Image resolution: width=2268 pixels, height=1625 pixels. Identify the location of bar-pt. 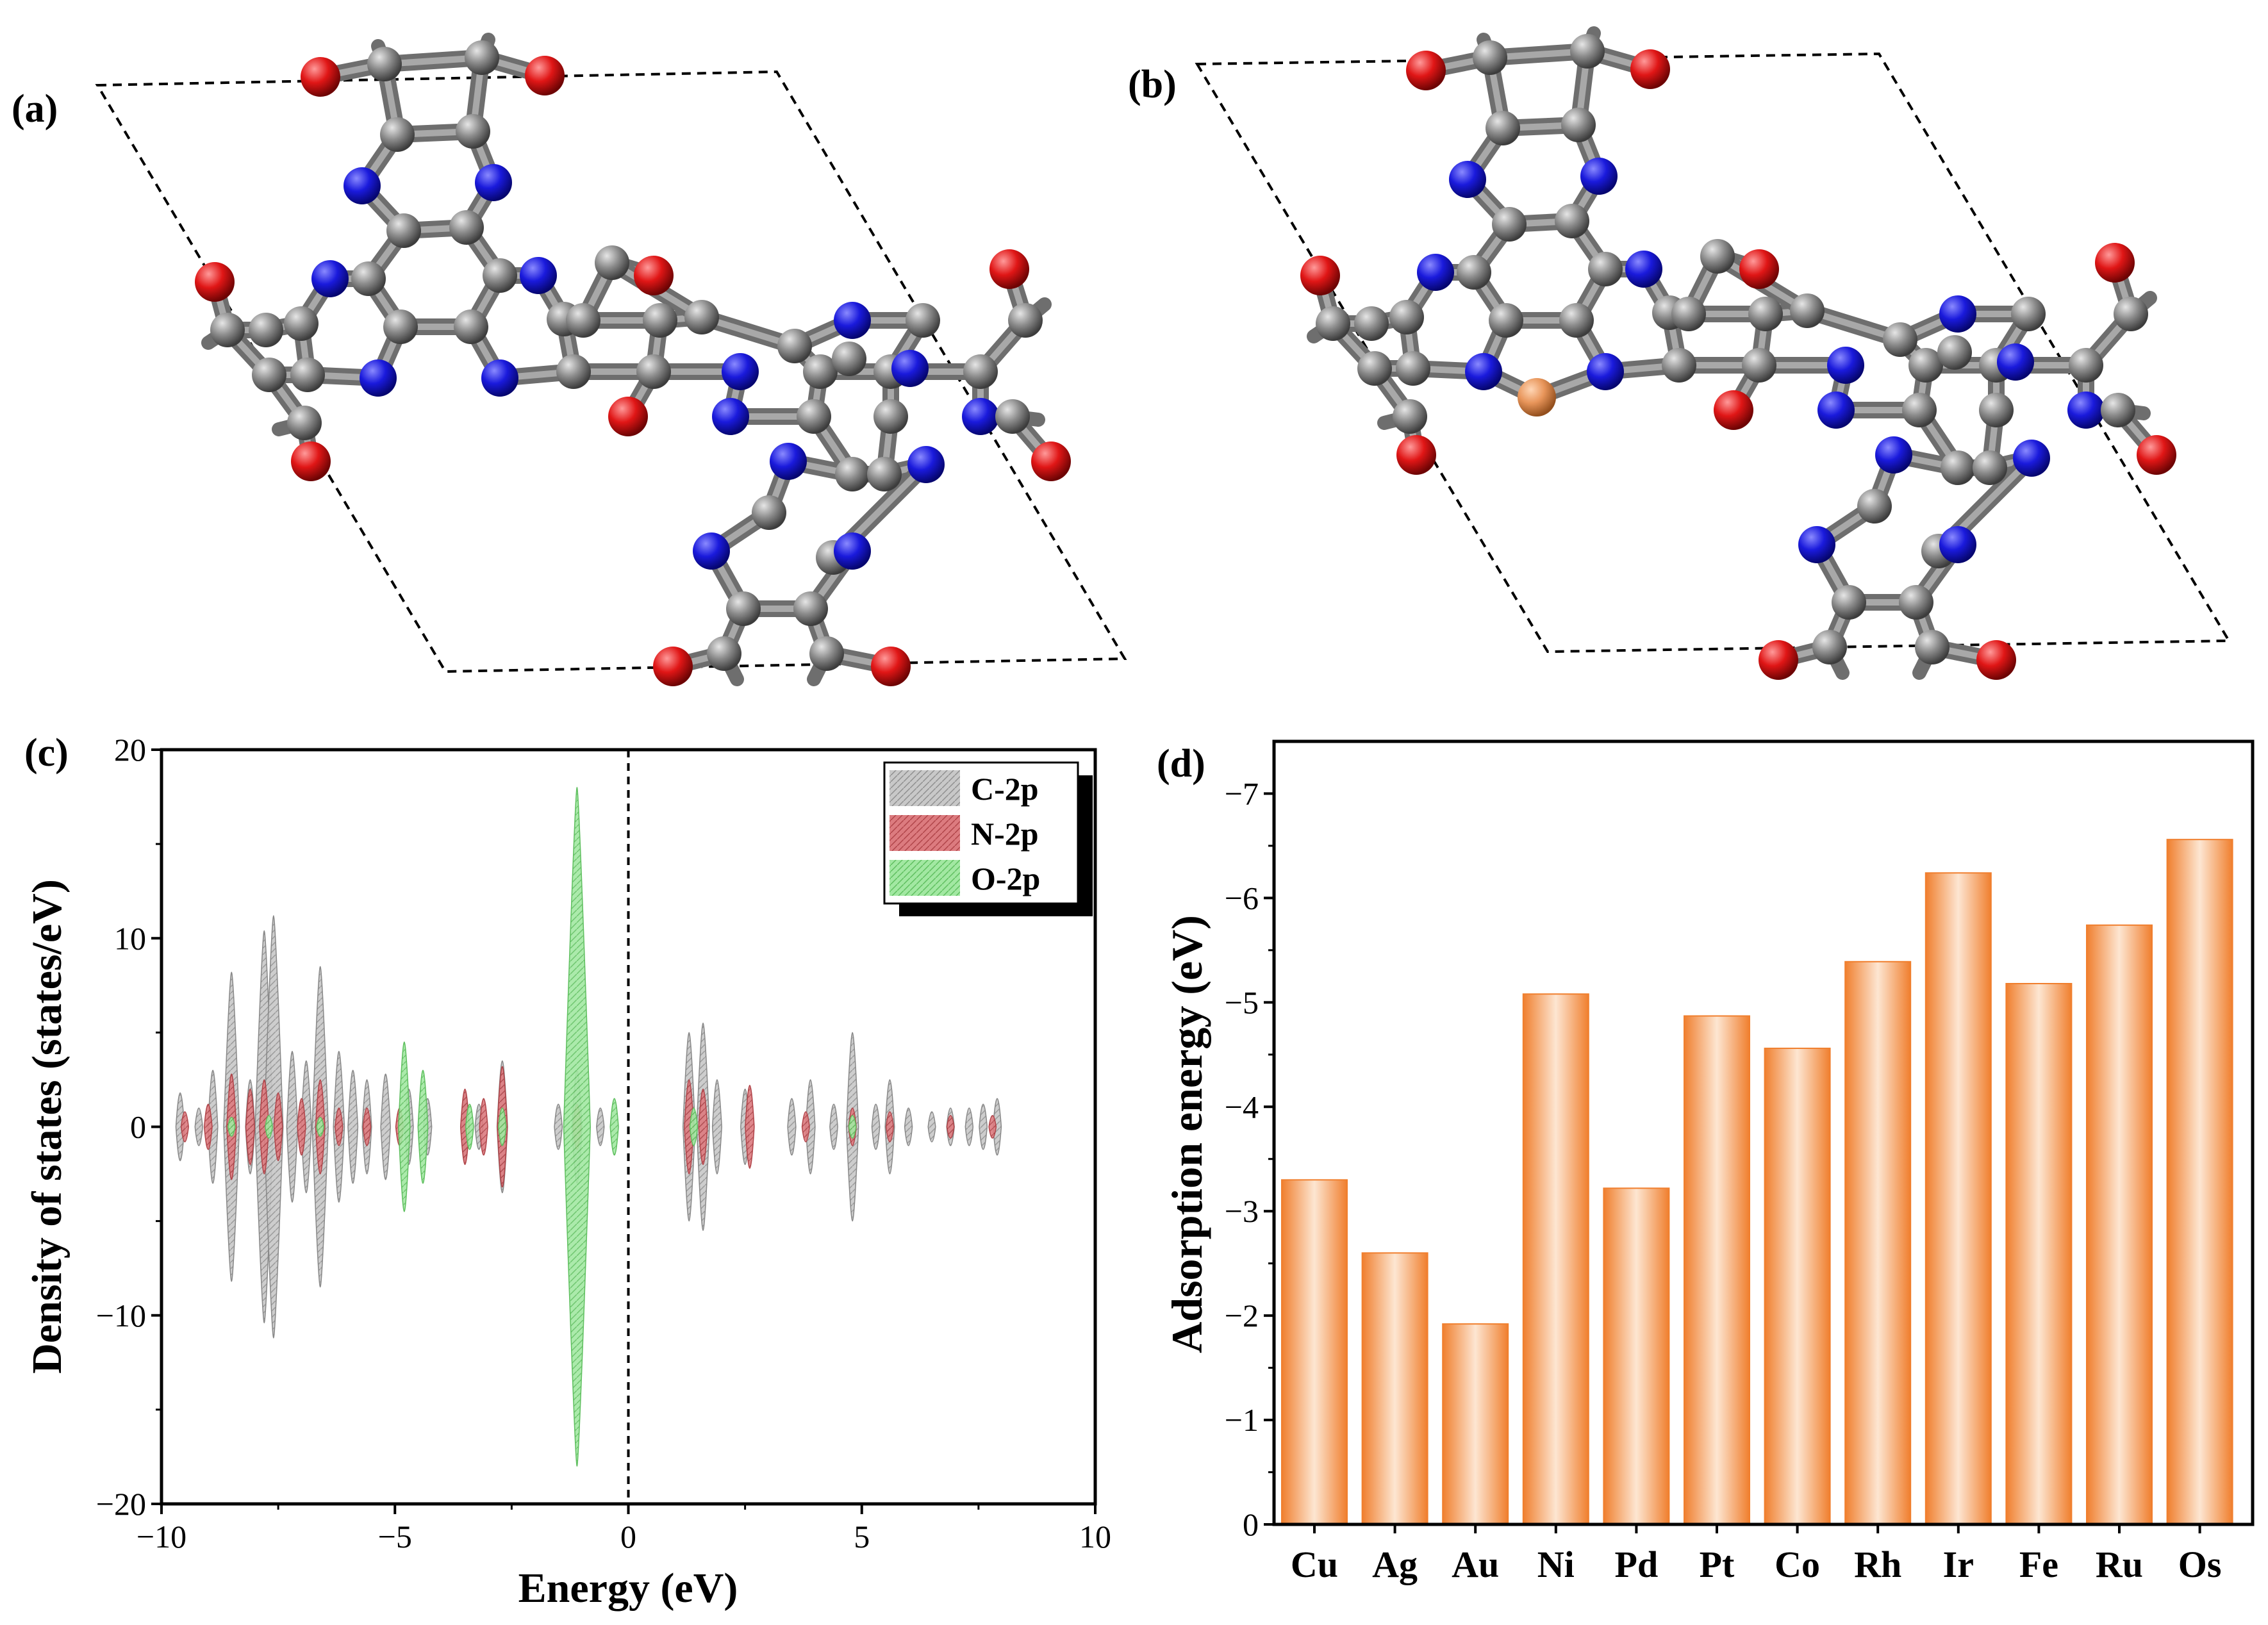
(1717, 1270).